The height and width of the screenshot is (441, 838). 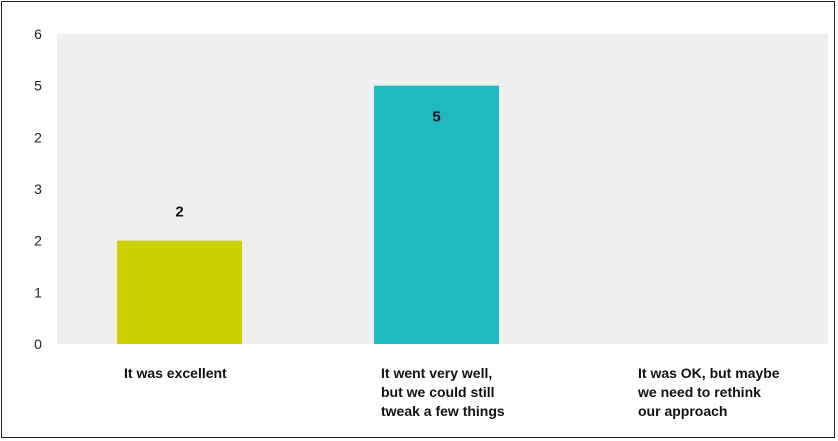 I want to click on x-category-label: It was OK, but maybe, so click(x=709, y=373).